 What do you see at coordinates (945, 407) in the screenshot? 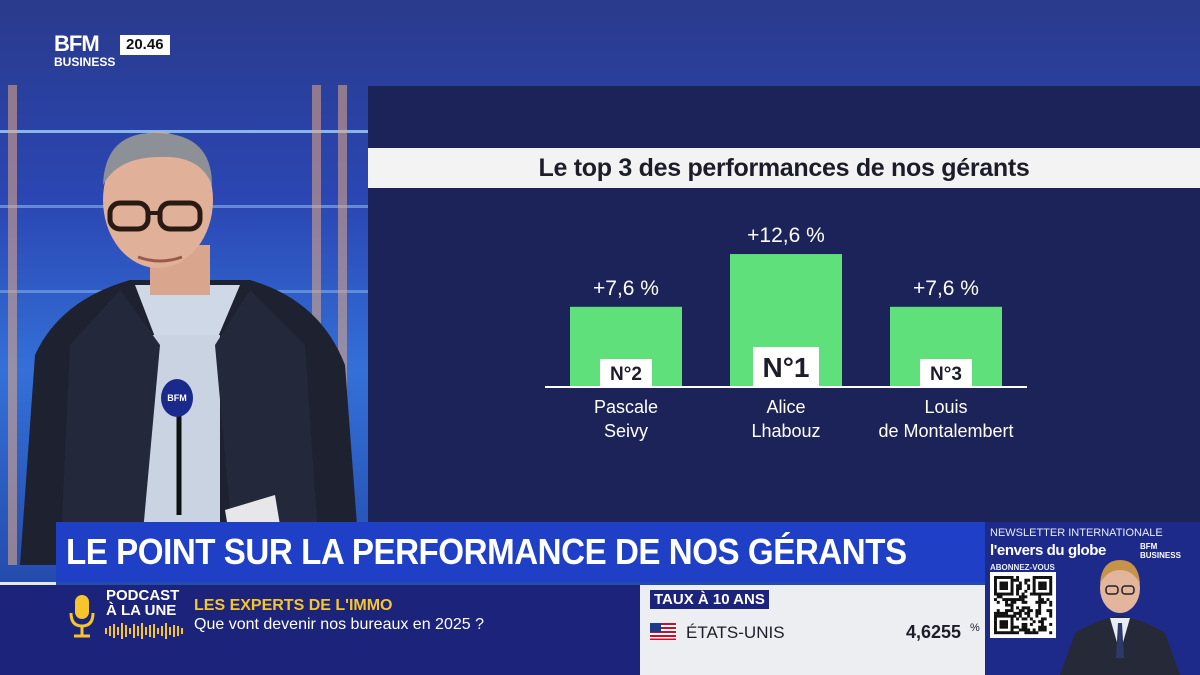
I see `tick-label-3: Louis` at bounding box center [945, 407].